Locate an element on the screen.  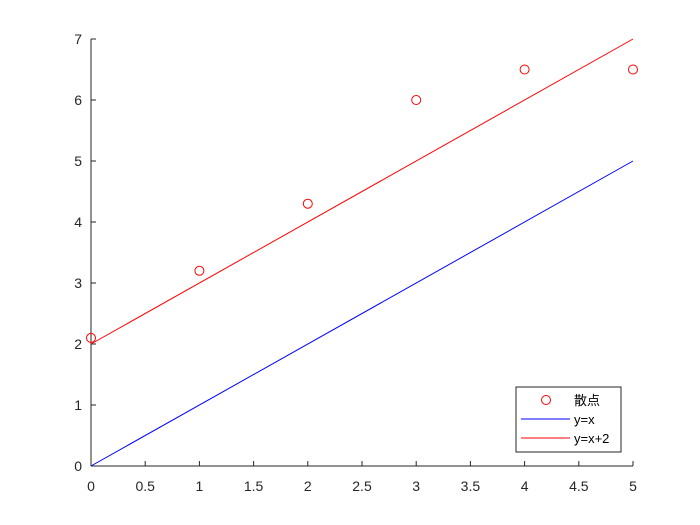
legend-label: y=x+2 is located at coordinates (591, 438).